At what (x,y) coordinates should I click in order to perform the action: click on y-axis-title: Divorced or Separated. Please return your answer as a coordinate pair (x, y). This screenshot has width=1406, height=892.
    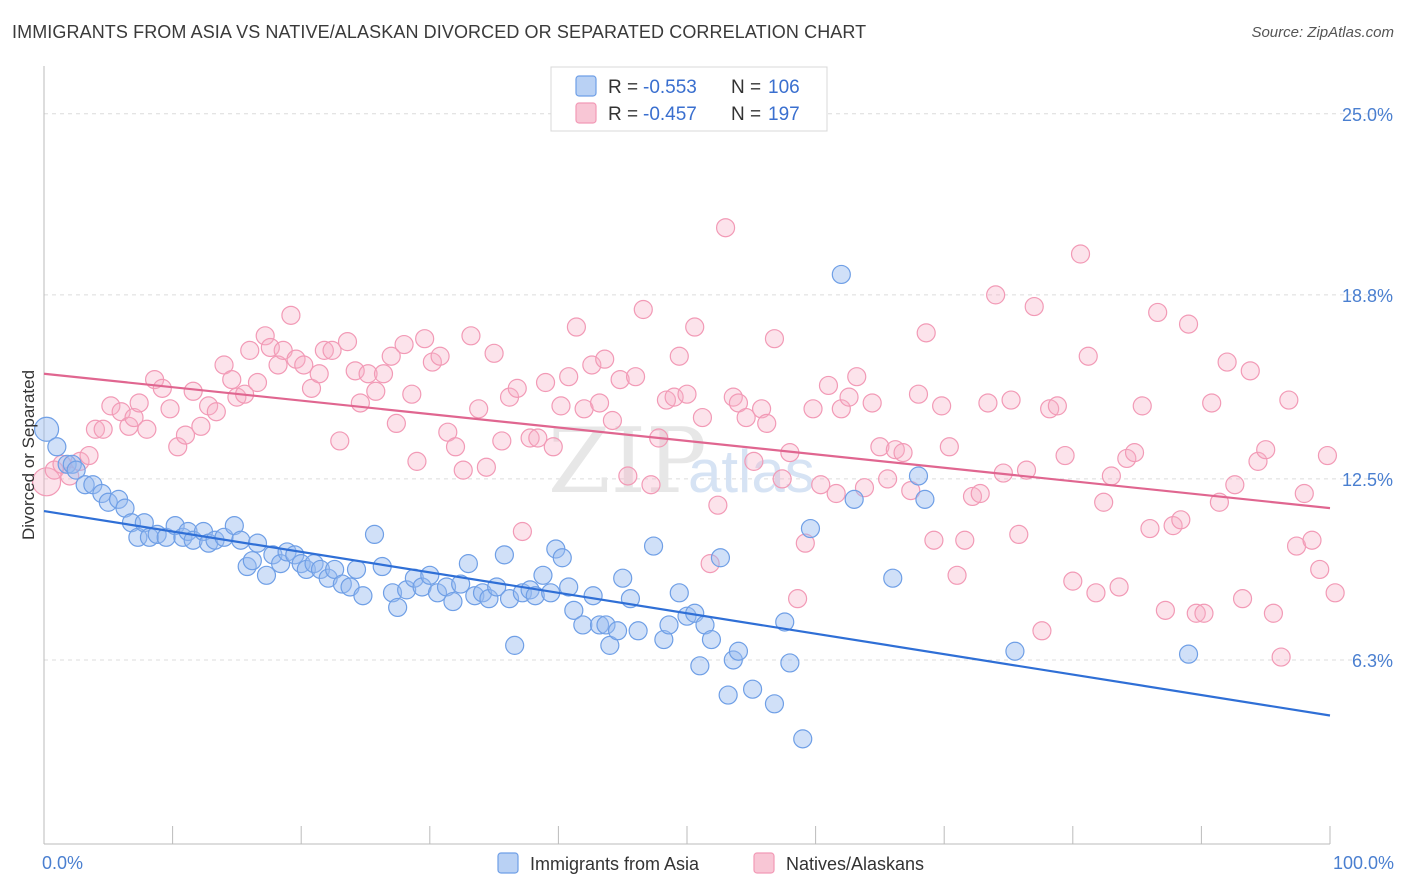
    Looking at the image, I should click on (28, 455).